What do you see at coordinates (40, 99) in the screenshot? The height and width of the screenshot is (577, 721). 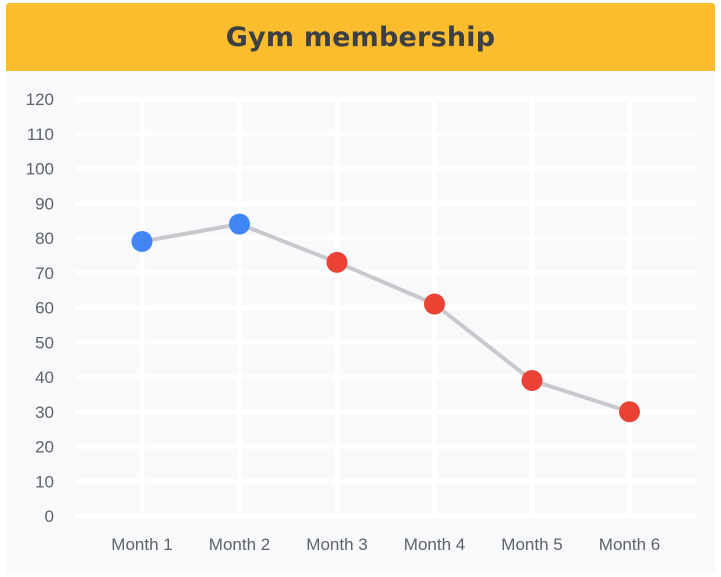 I see `y-tick-label: 120` at bounding box center [40, 99].